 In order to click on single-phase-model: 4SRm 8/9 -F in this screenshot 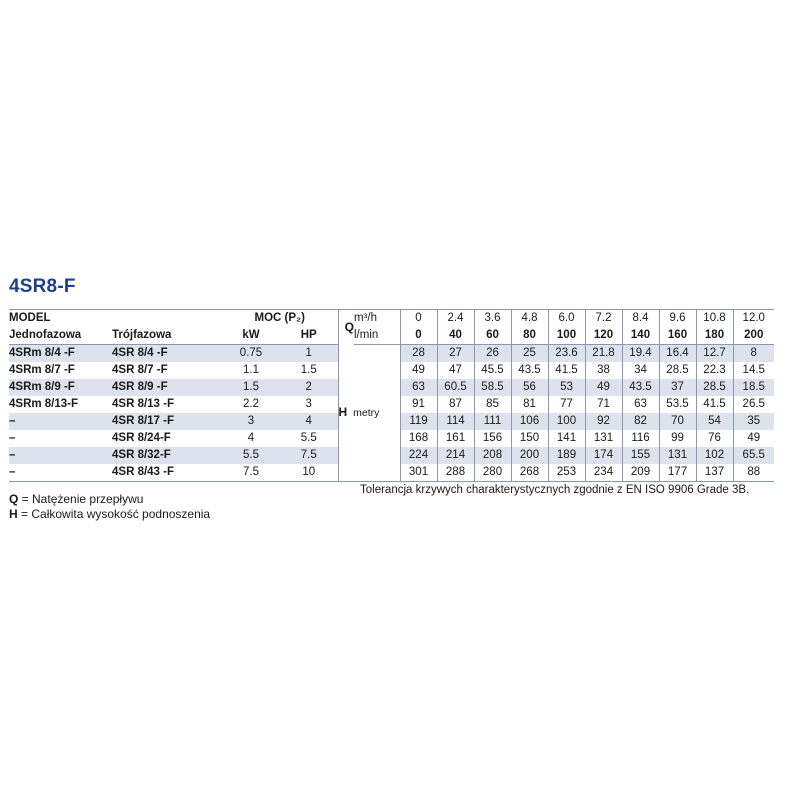, I will do `click(60, 387)`.